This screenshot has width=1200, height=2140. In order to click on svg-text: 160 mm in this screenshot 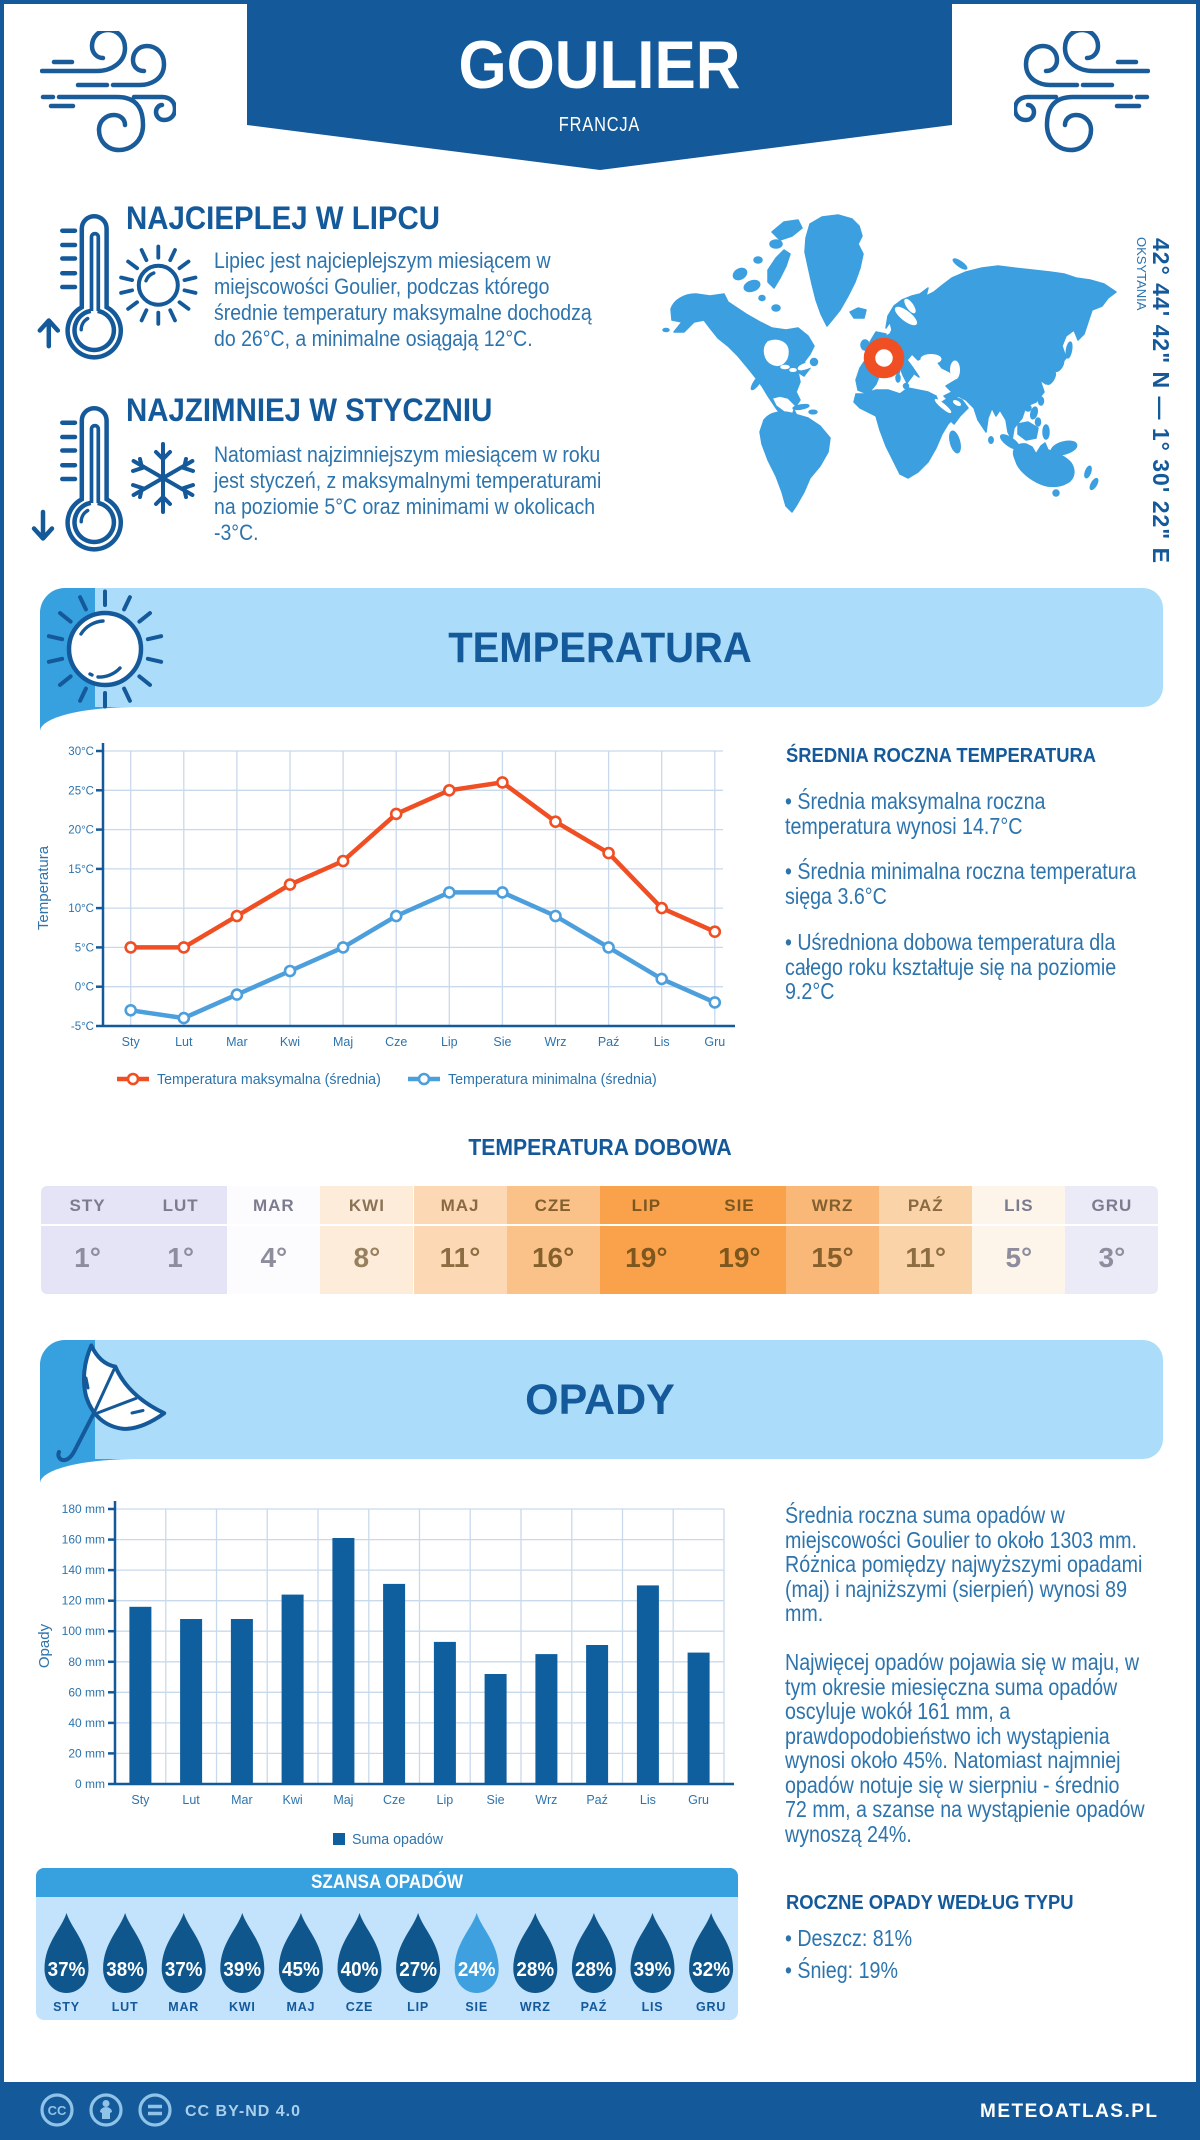, I will do `click(83, 1540)`.